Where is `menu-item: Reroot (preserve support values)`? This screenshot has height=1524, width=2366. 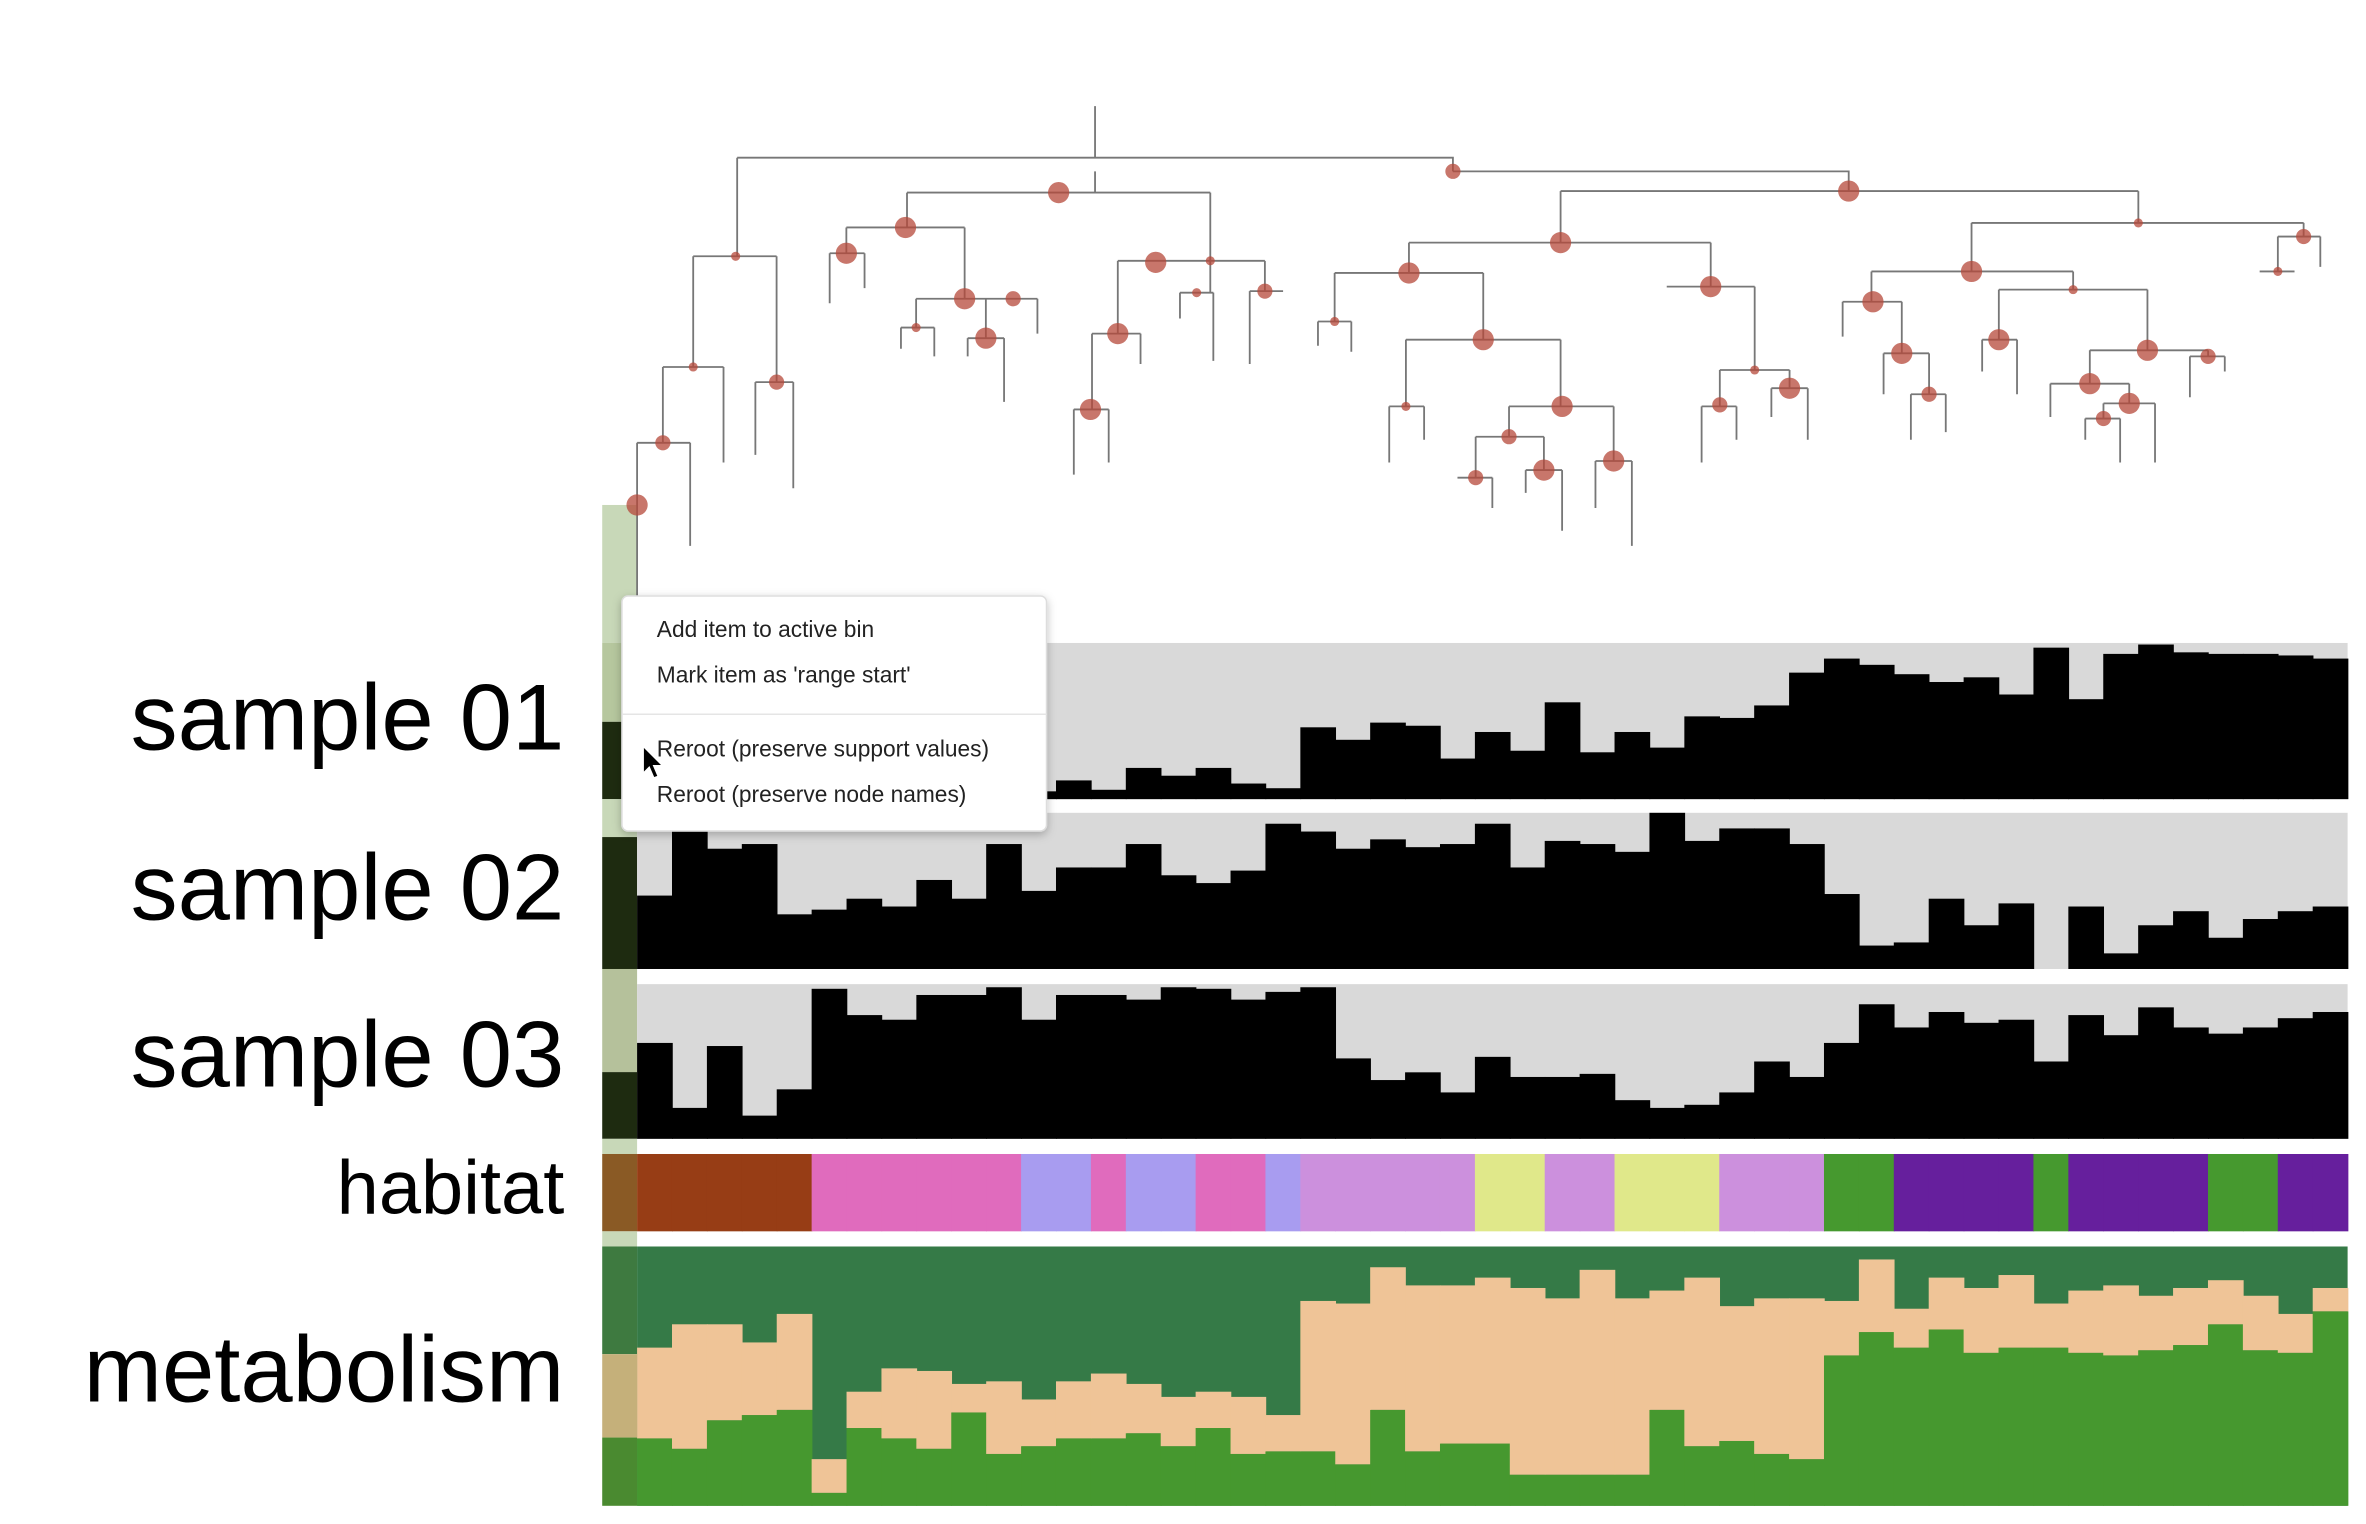
menu-item: Reroot (preserve support values) is located at coordinates (823, 749).